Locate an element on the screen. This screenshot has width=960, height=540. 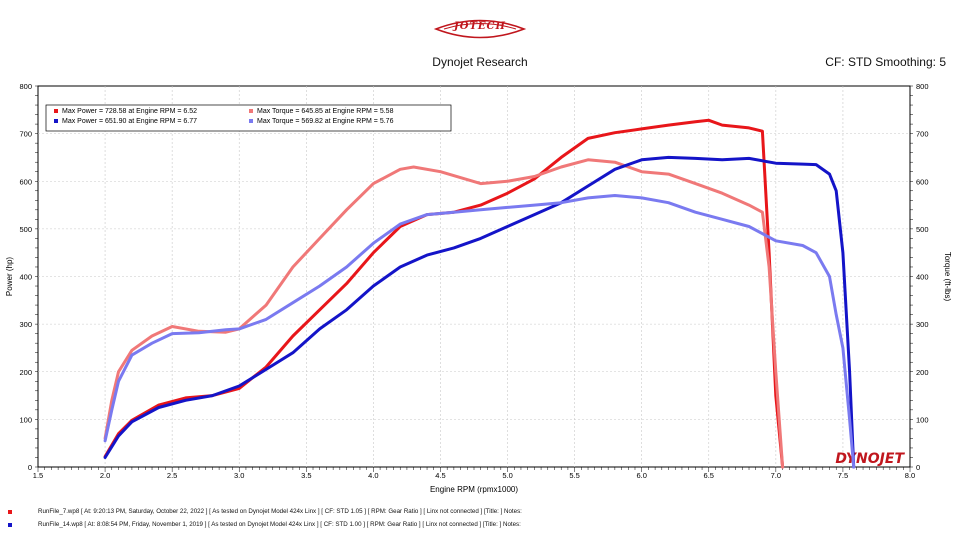
cf-smoothing-text: CF: STD Smoothing: 5 is located at coordinates (885, 62).